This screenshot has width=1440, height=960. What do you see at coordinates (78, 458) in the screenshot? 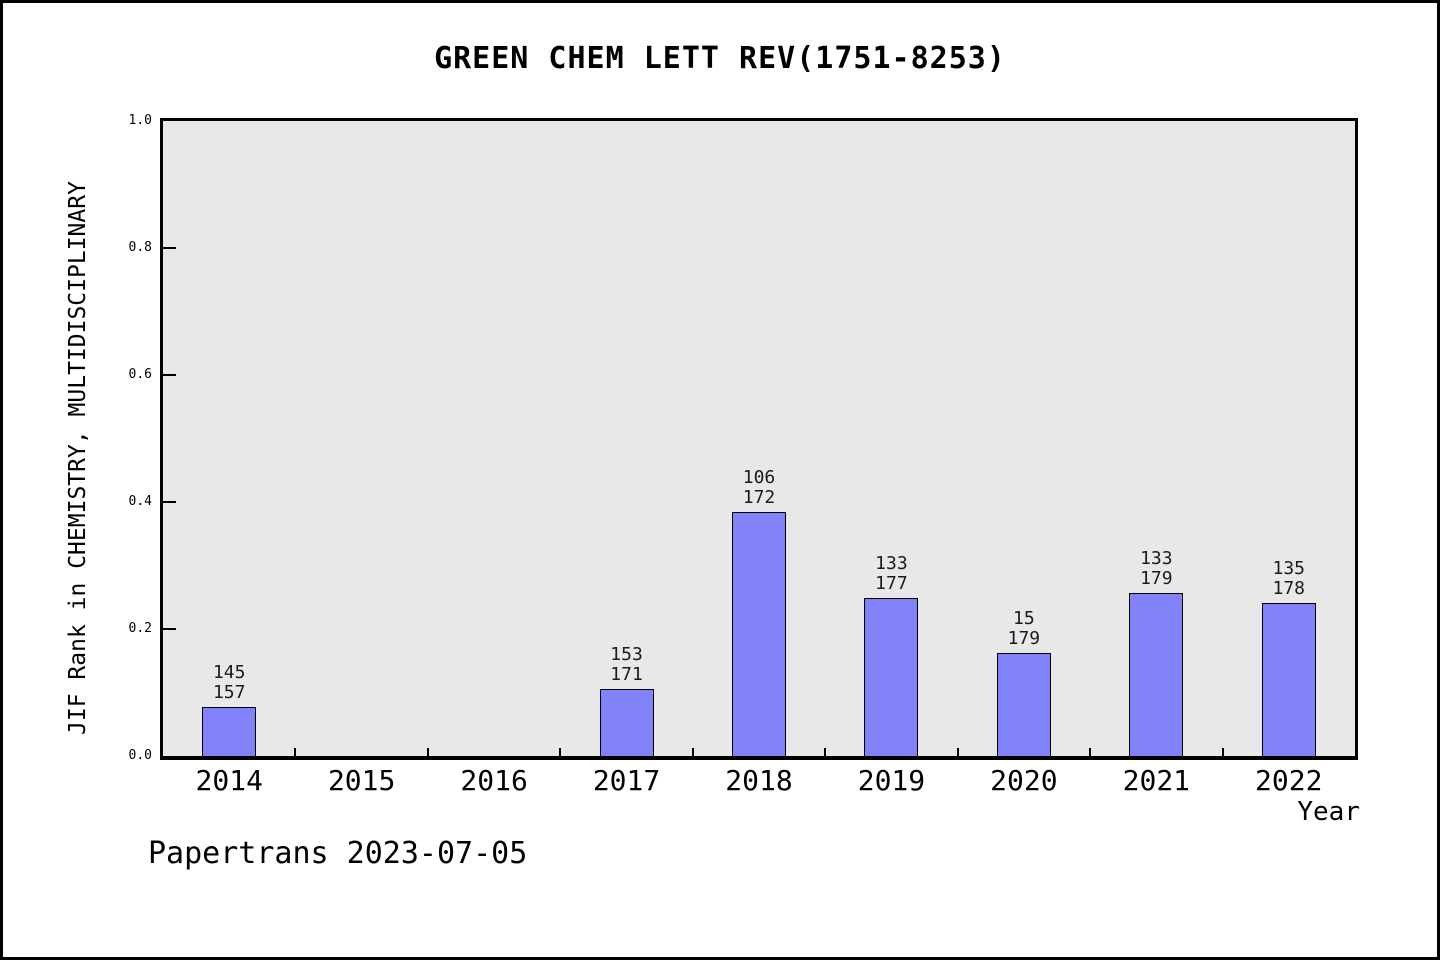
I see `y-axis-title: JIF Rank in CHEMISTRY, MULTIDISCIPLINARY` at bounding box center [78, 458].